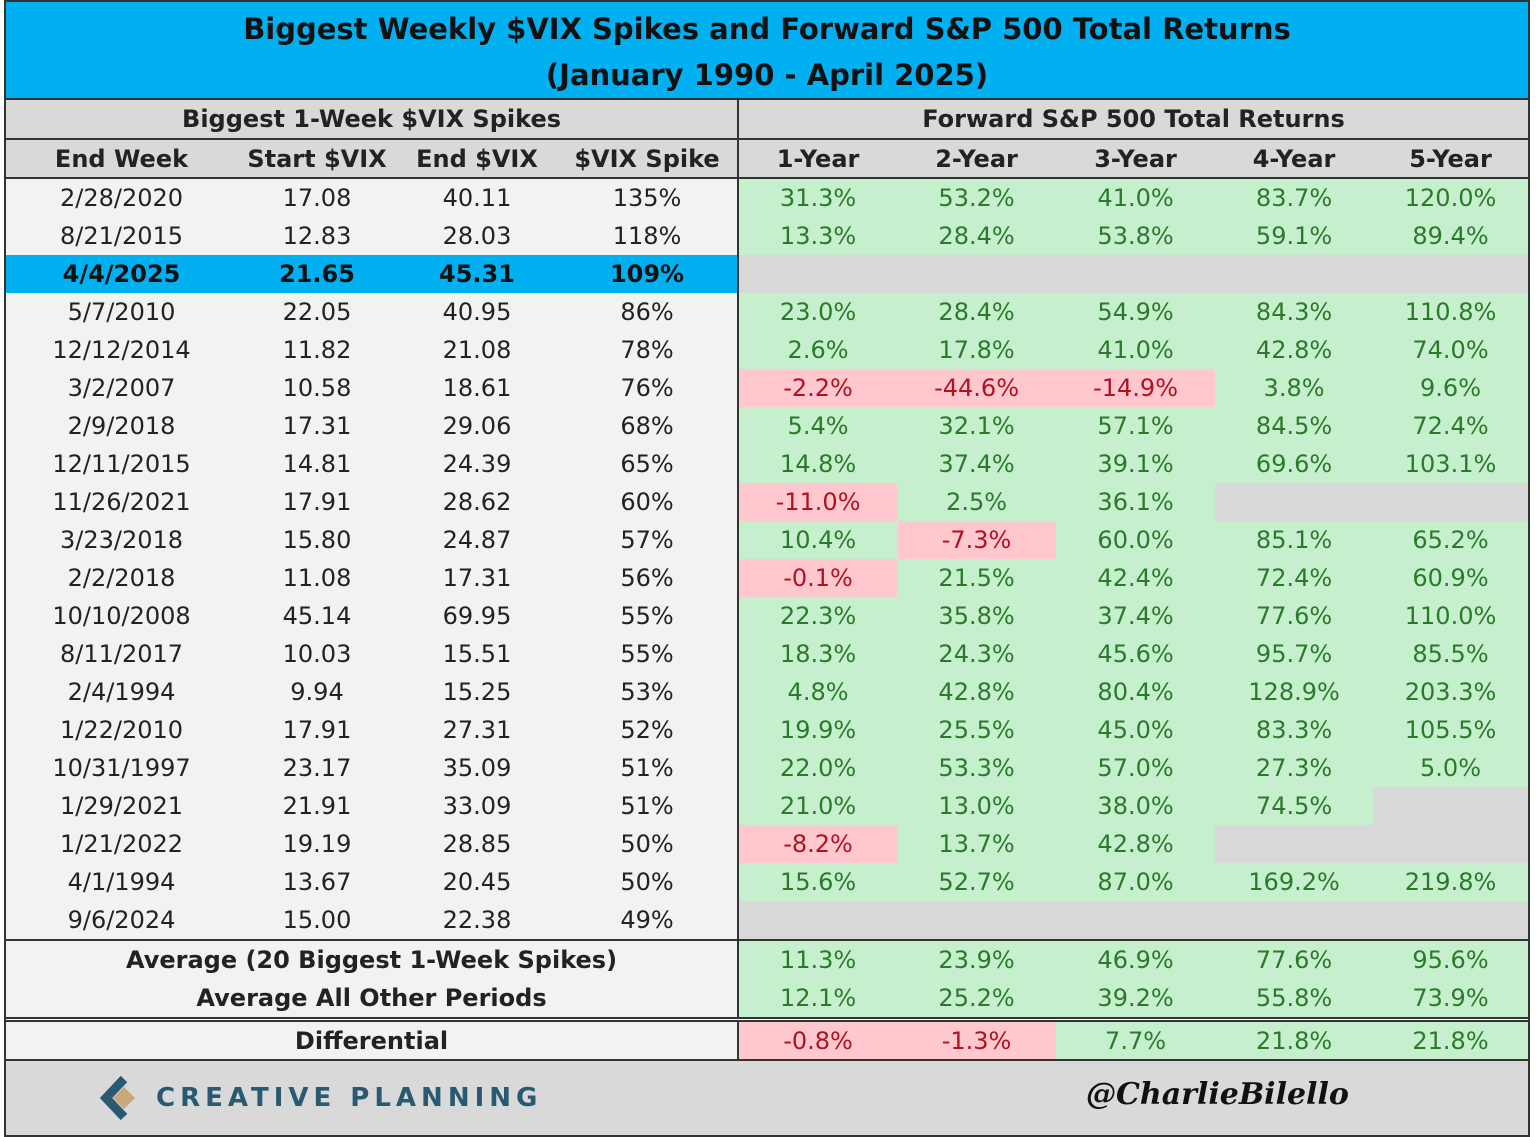  What do you see at coordinates (977, 502) in the screenshot?
I see `forward-return-cell: 2.5%` at bounding box center [977, 502].